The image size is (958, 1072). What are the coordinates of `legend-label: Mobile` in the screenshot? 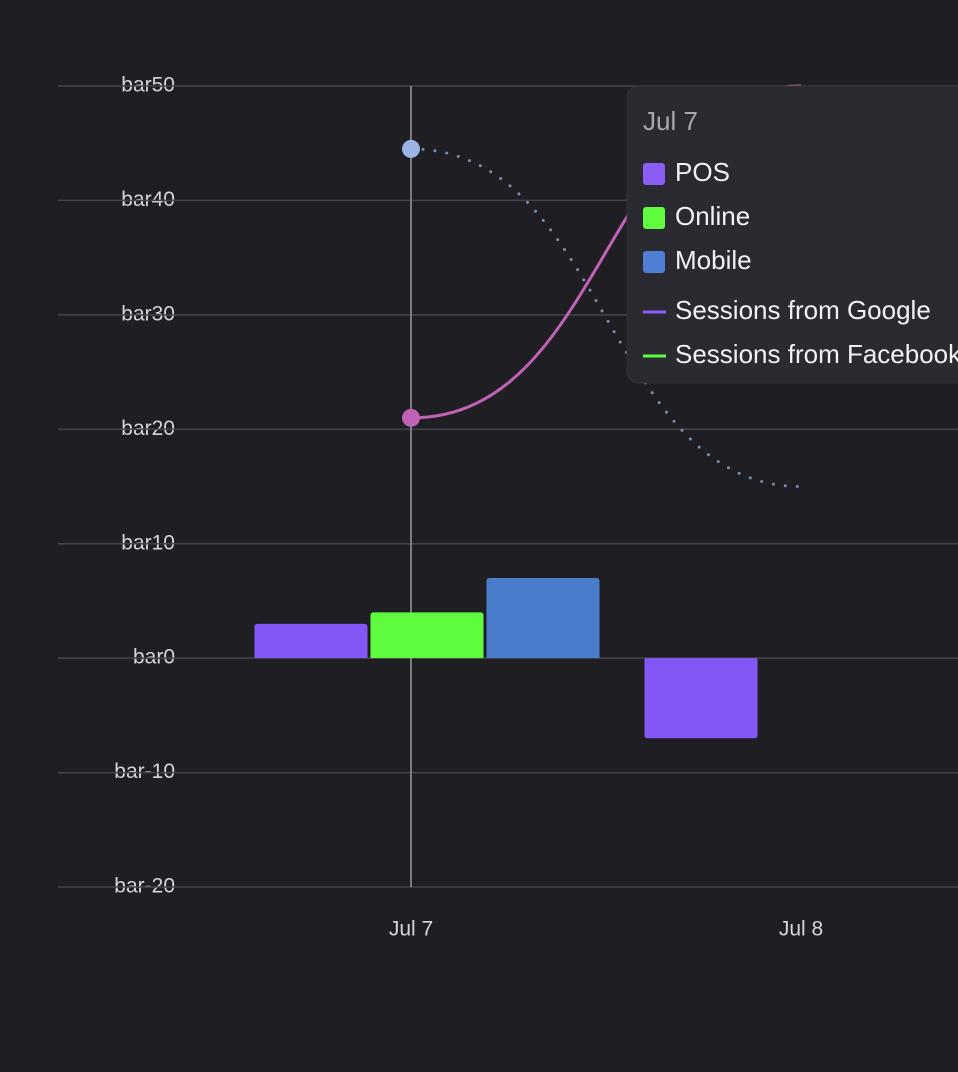 It's located at (713, 260).